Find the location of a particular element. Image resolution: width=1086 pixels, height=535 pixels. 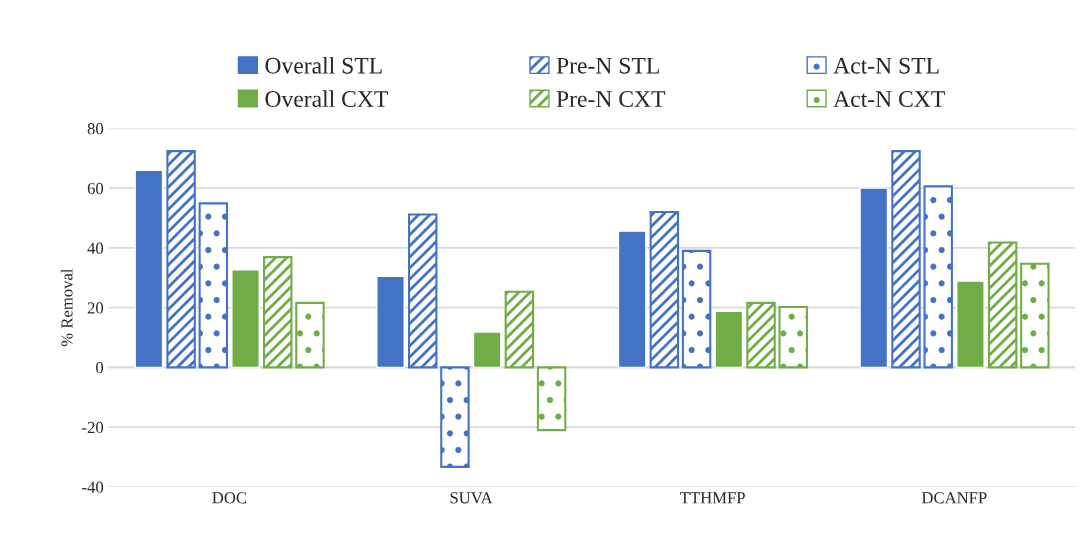

y-tick-label: 60 is located at coordinates (95, 188).